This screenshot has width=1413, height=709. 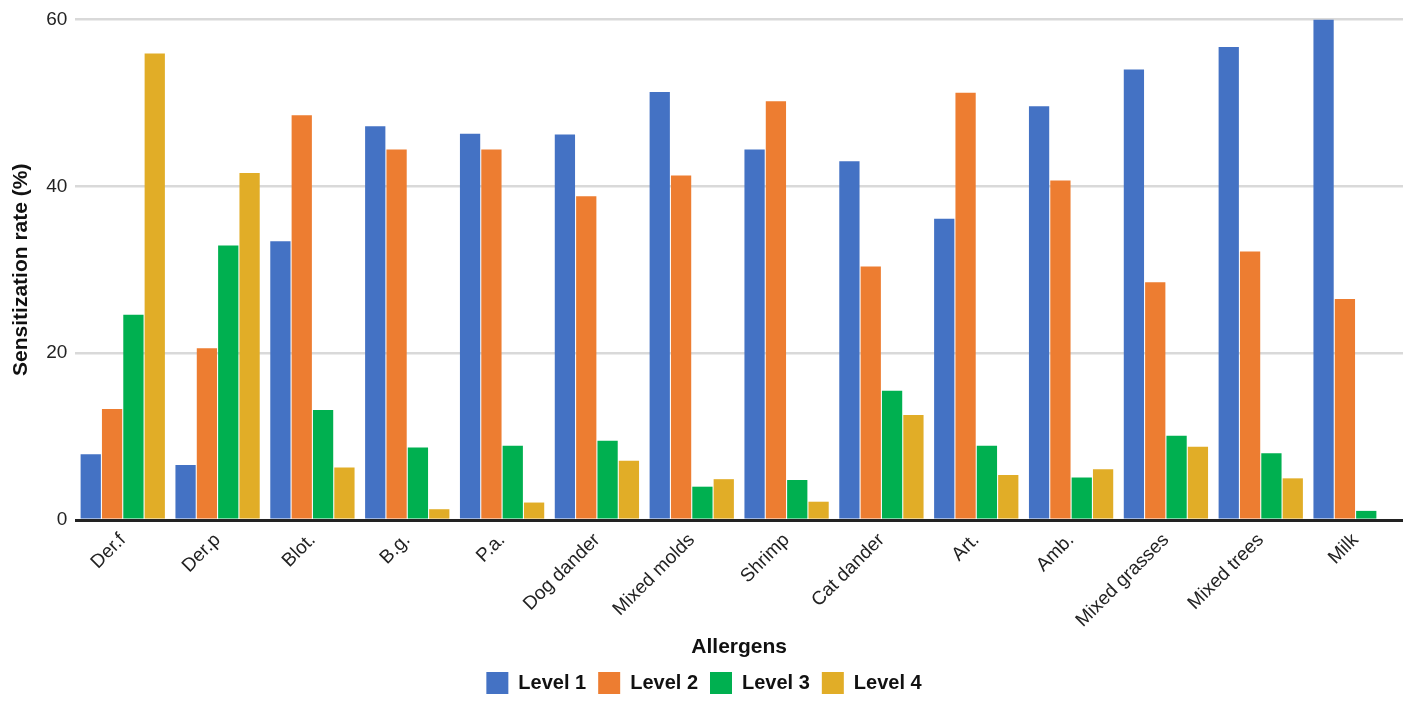 What do you see at coordinates (1343, 548) in the screenshot?
I see `x-tick-label: Milk` at bounding box center [1343, 548].